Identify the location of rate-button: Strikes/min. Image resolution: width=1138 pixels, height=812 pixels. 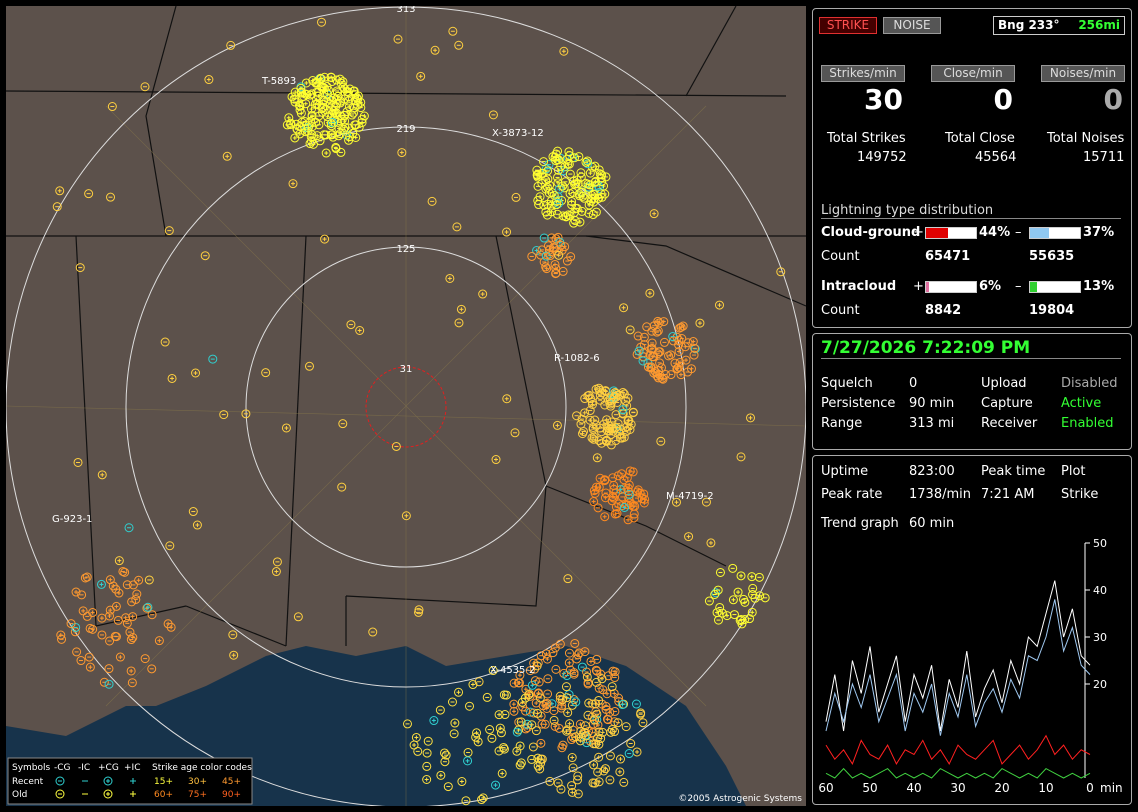
(863, 73).